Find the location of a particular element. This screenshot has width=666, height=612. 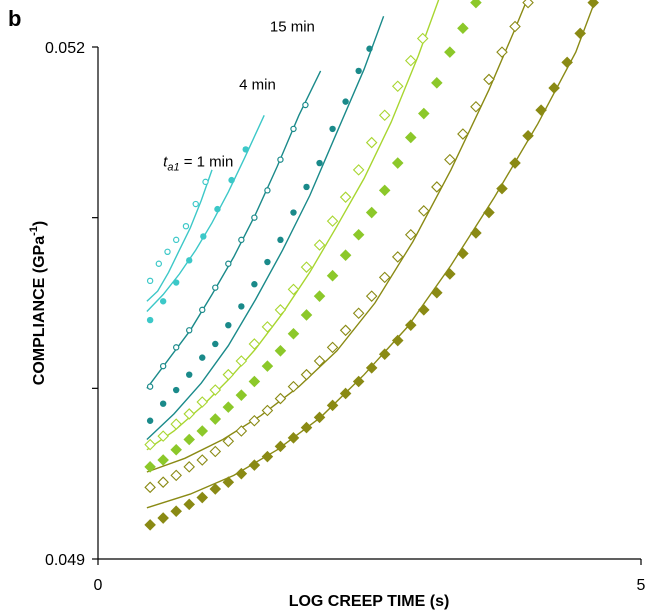

y-tick-label-bottom: 0.049 is located at coordinates (65, 560).